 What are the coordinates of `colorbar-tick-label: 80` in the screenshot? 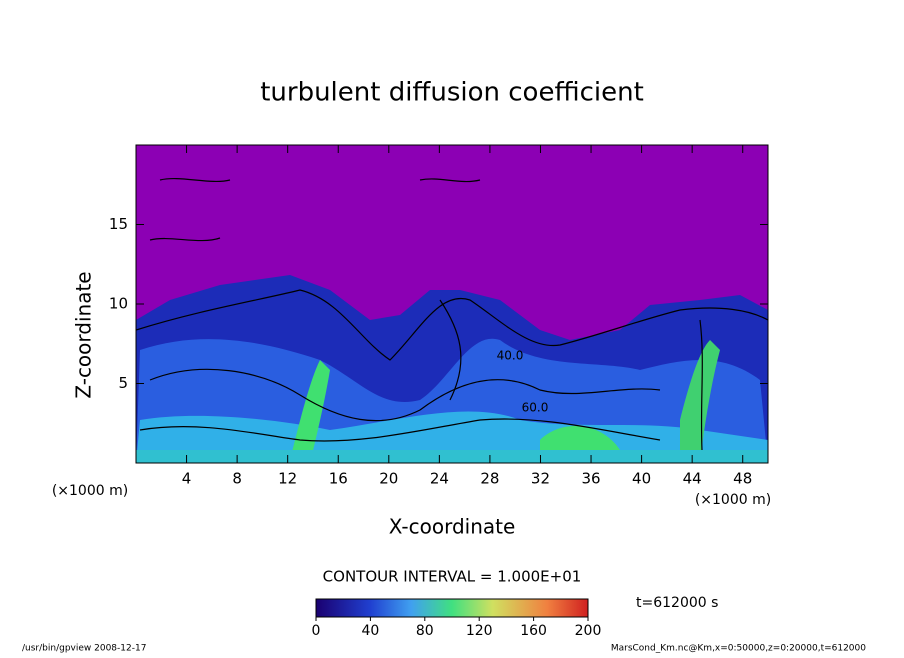 It's located at (425, 631).